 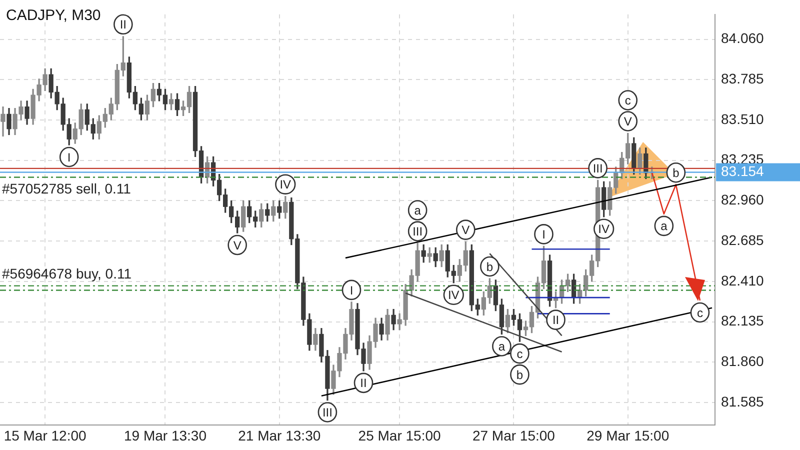 I want to click on ref-line-label: #57052785 sell, 0.11, so click(x=67, y=188).